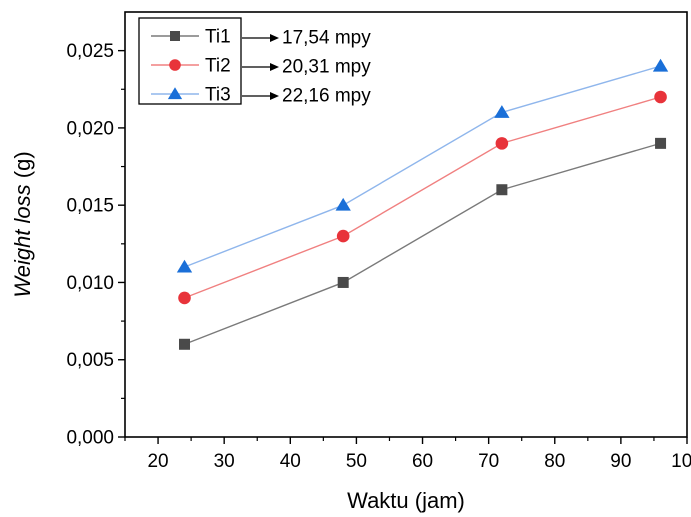 The image size is (691, 517). Describe the element at coordinates (290, 461) in the screenshot. I see `x-tick-label: 40` at that location.